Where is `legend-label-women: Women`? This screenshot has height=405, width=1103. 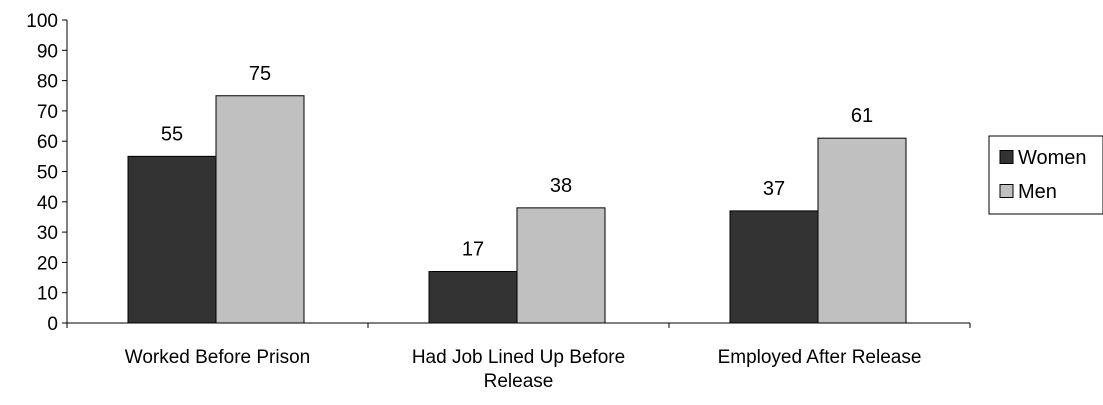
legend-label-women: Women is located at coordinates (1052, 158).